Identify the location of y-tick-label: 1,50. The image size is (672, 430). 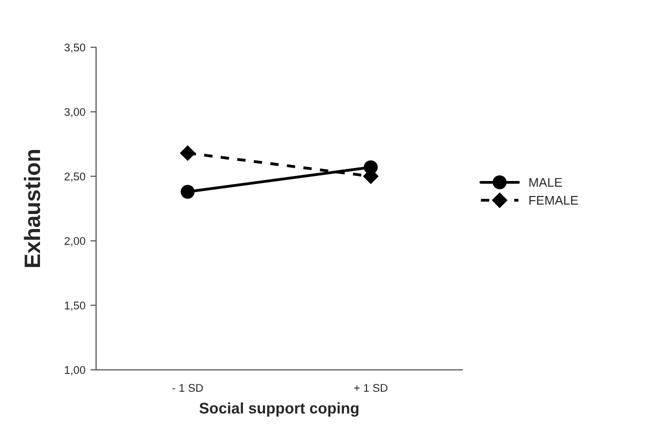
(75, 306).